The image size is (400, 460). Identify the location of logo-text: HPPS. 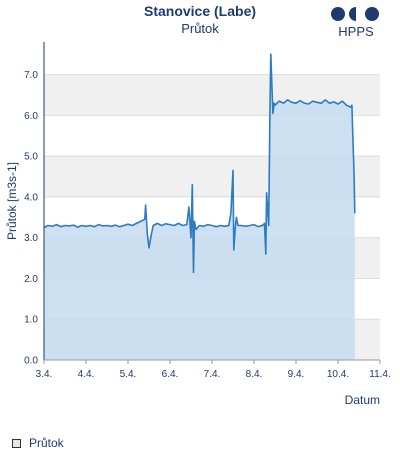
(356, 31).